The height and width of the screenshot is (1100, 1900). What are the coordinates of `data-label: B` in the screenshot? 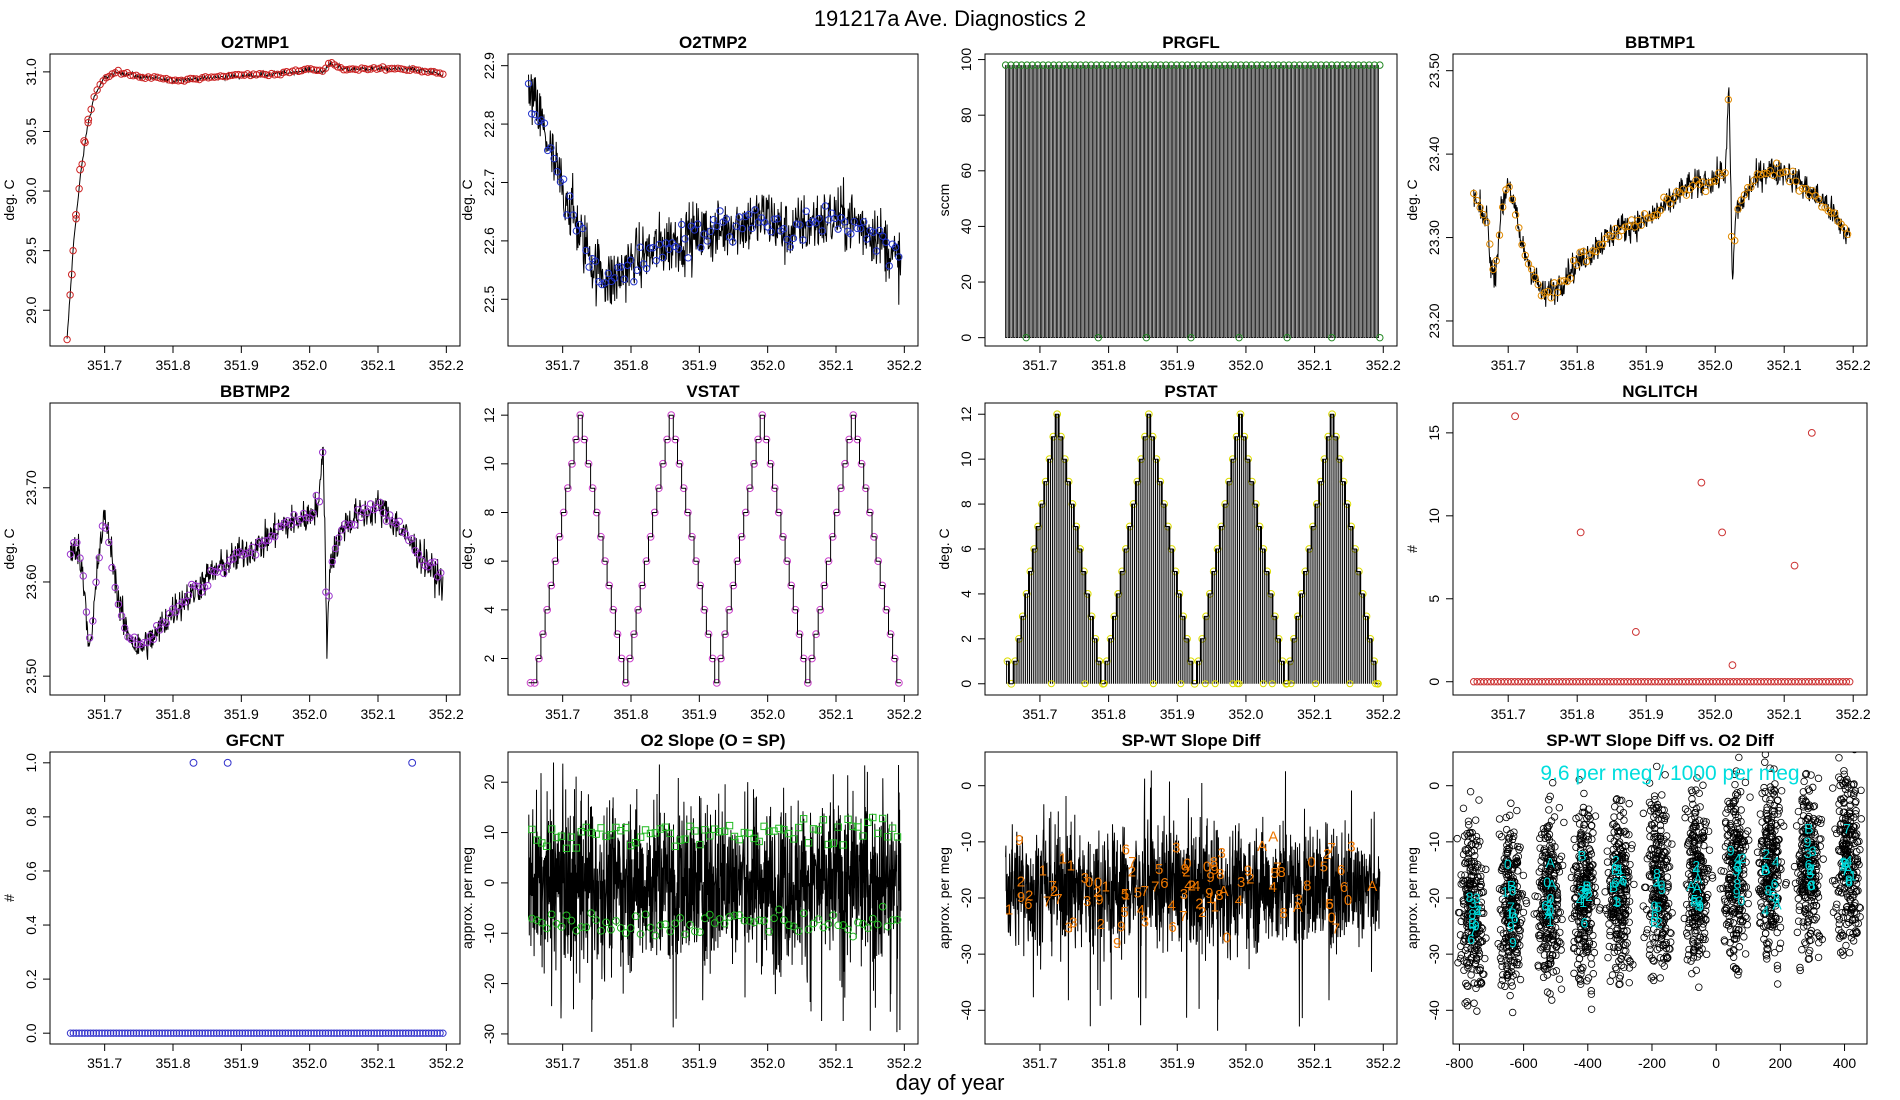 It's located at (1808, 828).